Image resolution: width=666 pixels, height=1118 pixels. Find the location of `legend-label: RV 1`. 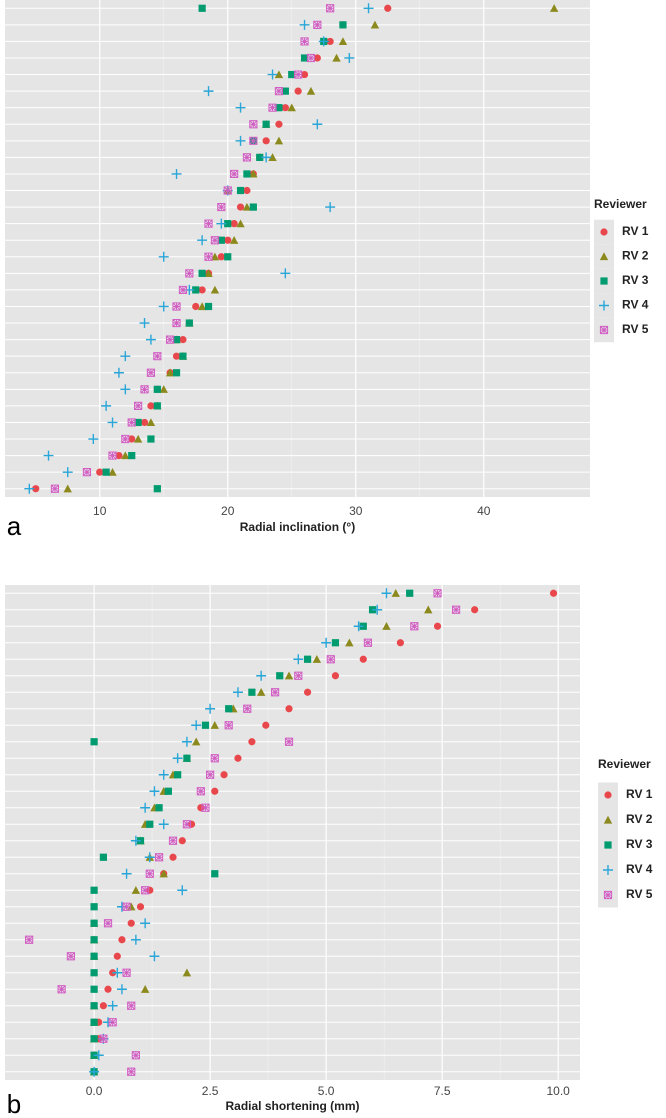

legend-label: RV 1 is located at coordinates (635, 231).